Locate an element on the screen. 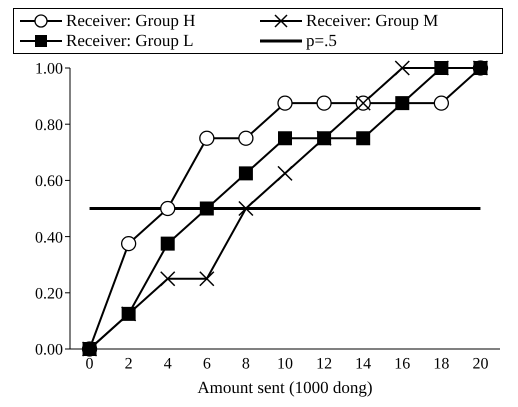  legend-label: p=.5 is located at coordinates (321, 41).